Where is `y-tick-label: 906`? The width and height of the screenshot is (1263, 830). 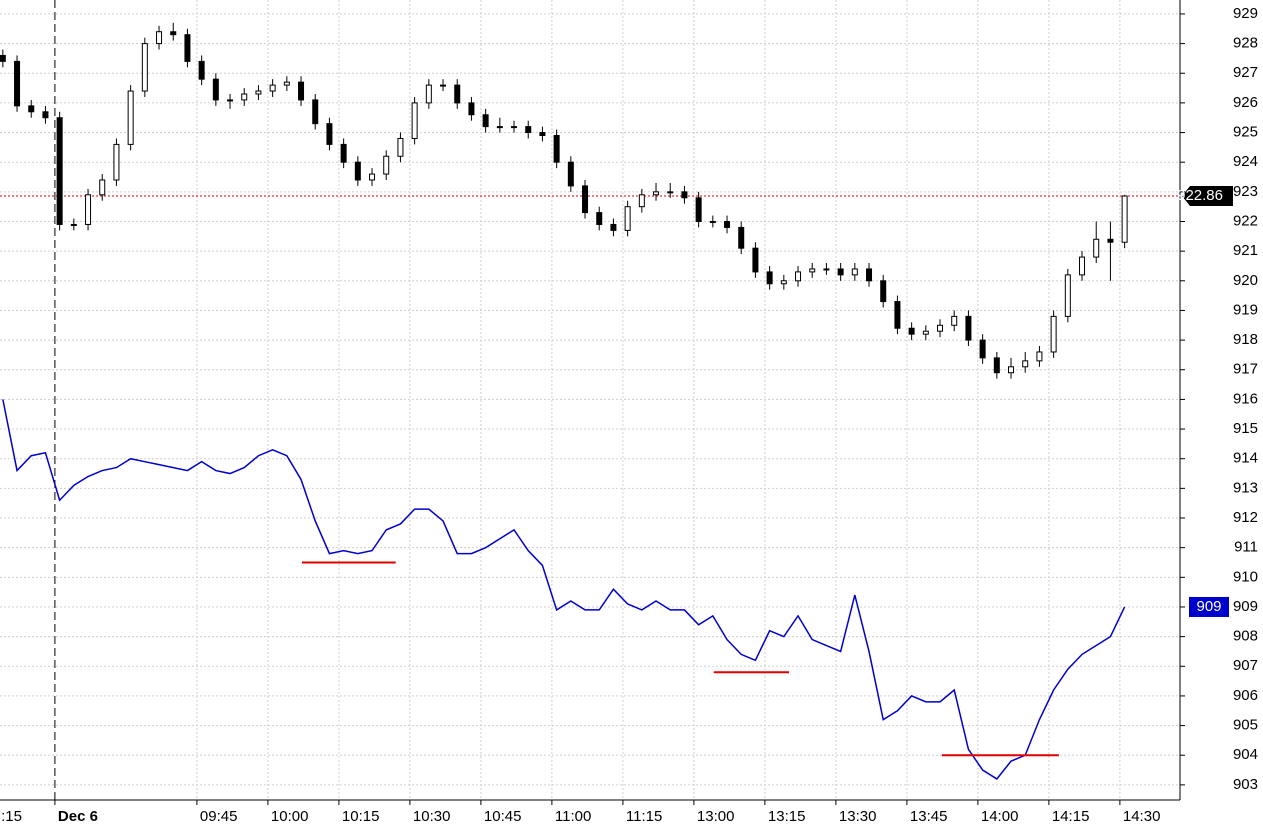
y-tick-label: 906 is located at coordinates (1245, 695).